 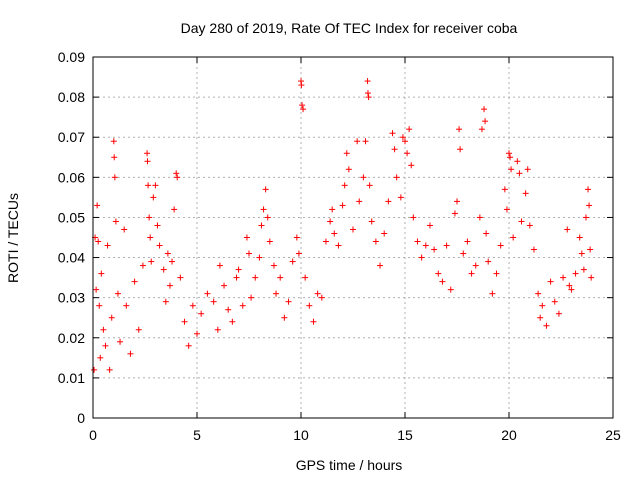 What do you see at coordinates (613, 435) in the screenshot?
I see `x-tick-label: 25` at bounding box center [613, 435].